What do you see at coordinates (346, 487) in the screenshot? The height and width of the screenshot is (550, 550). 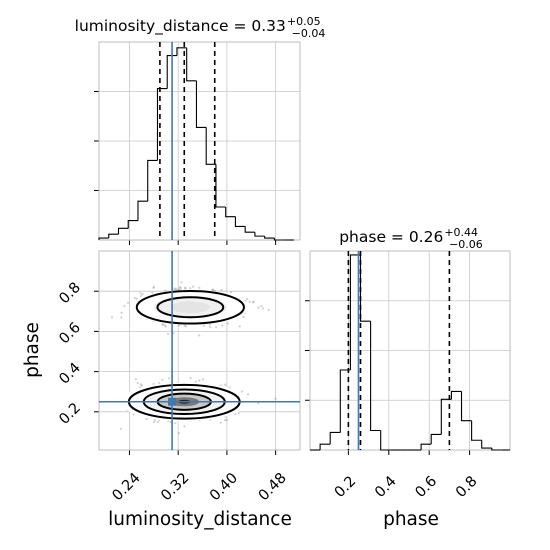 I see `phase-xtick-label-0: 0.2` at bounding box center [346, 487].